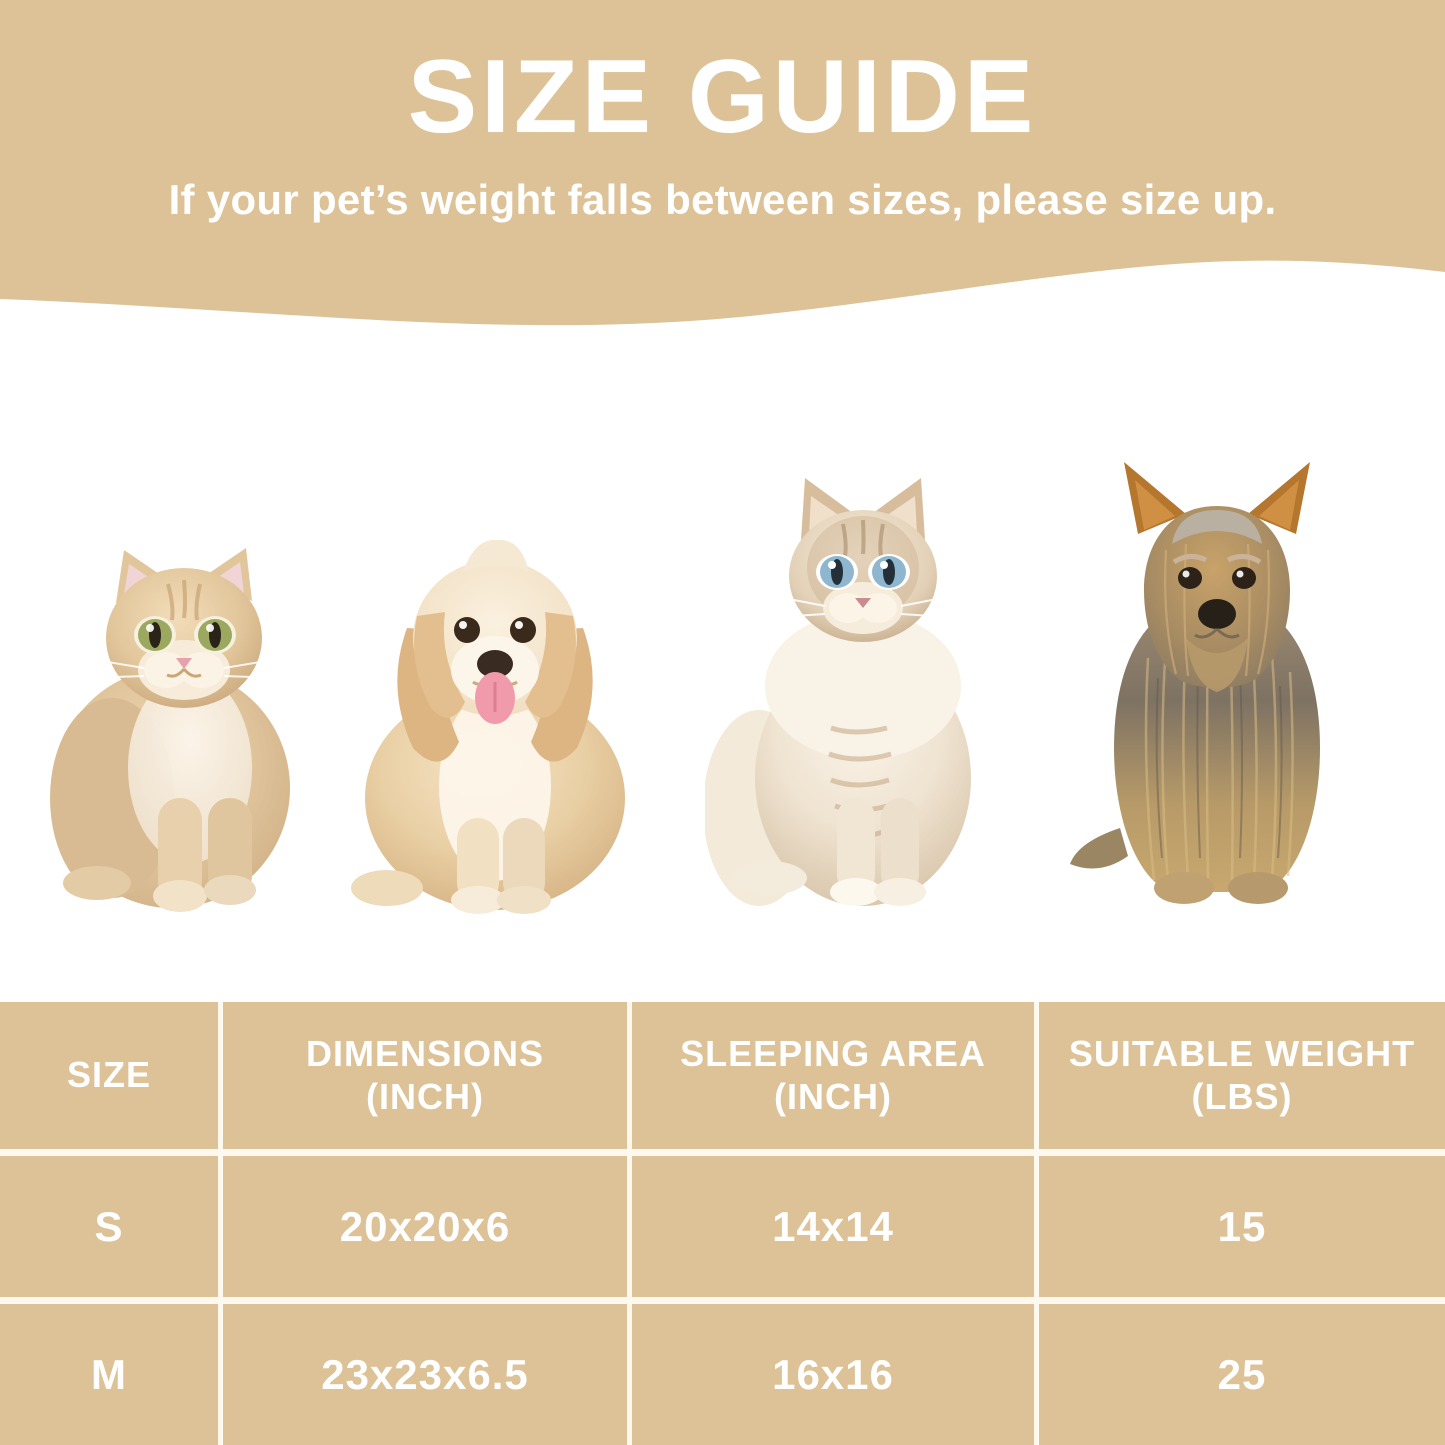 The image size is (1445, 1445). I want to click on cell-suitable-weight: 25, so click(1242, 1374).